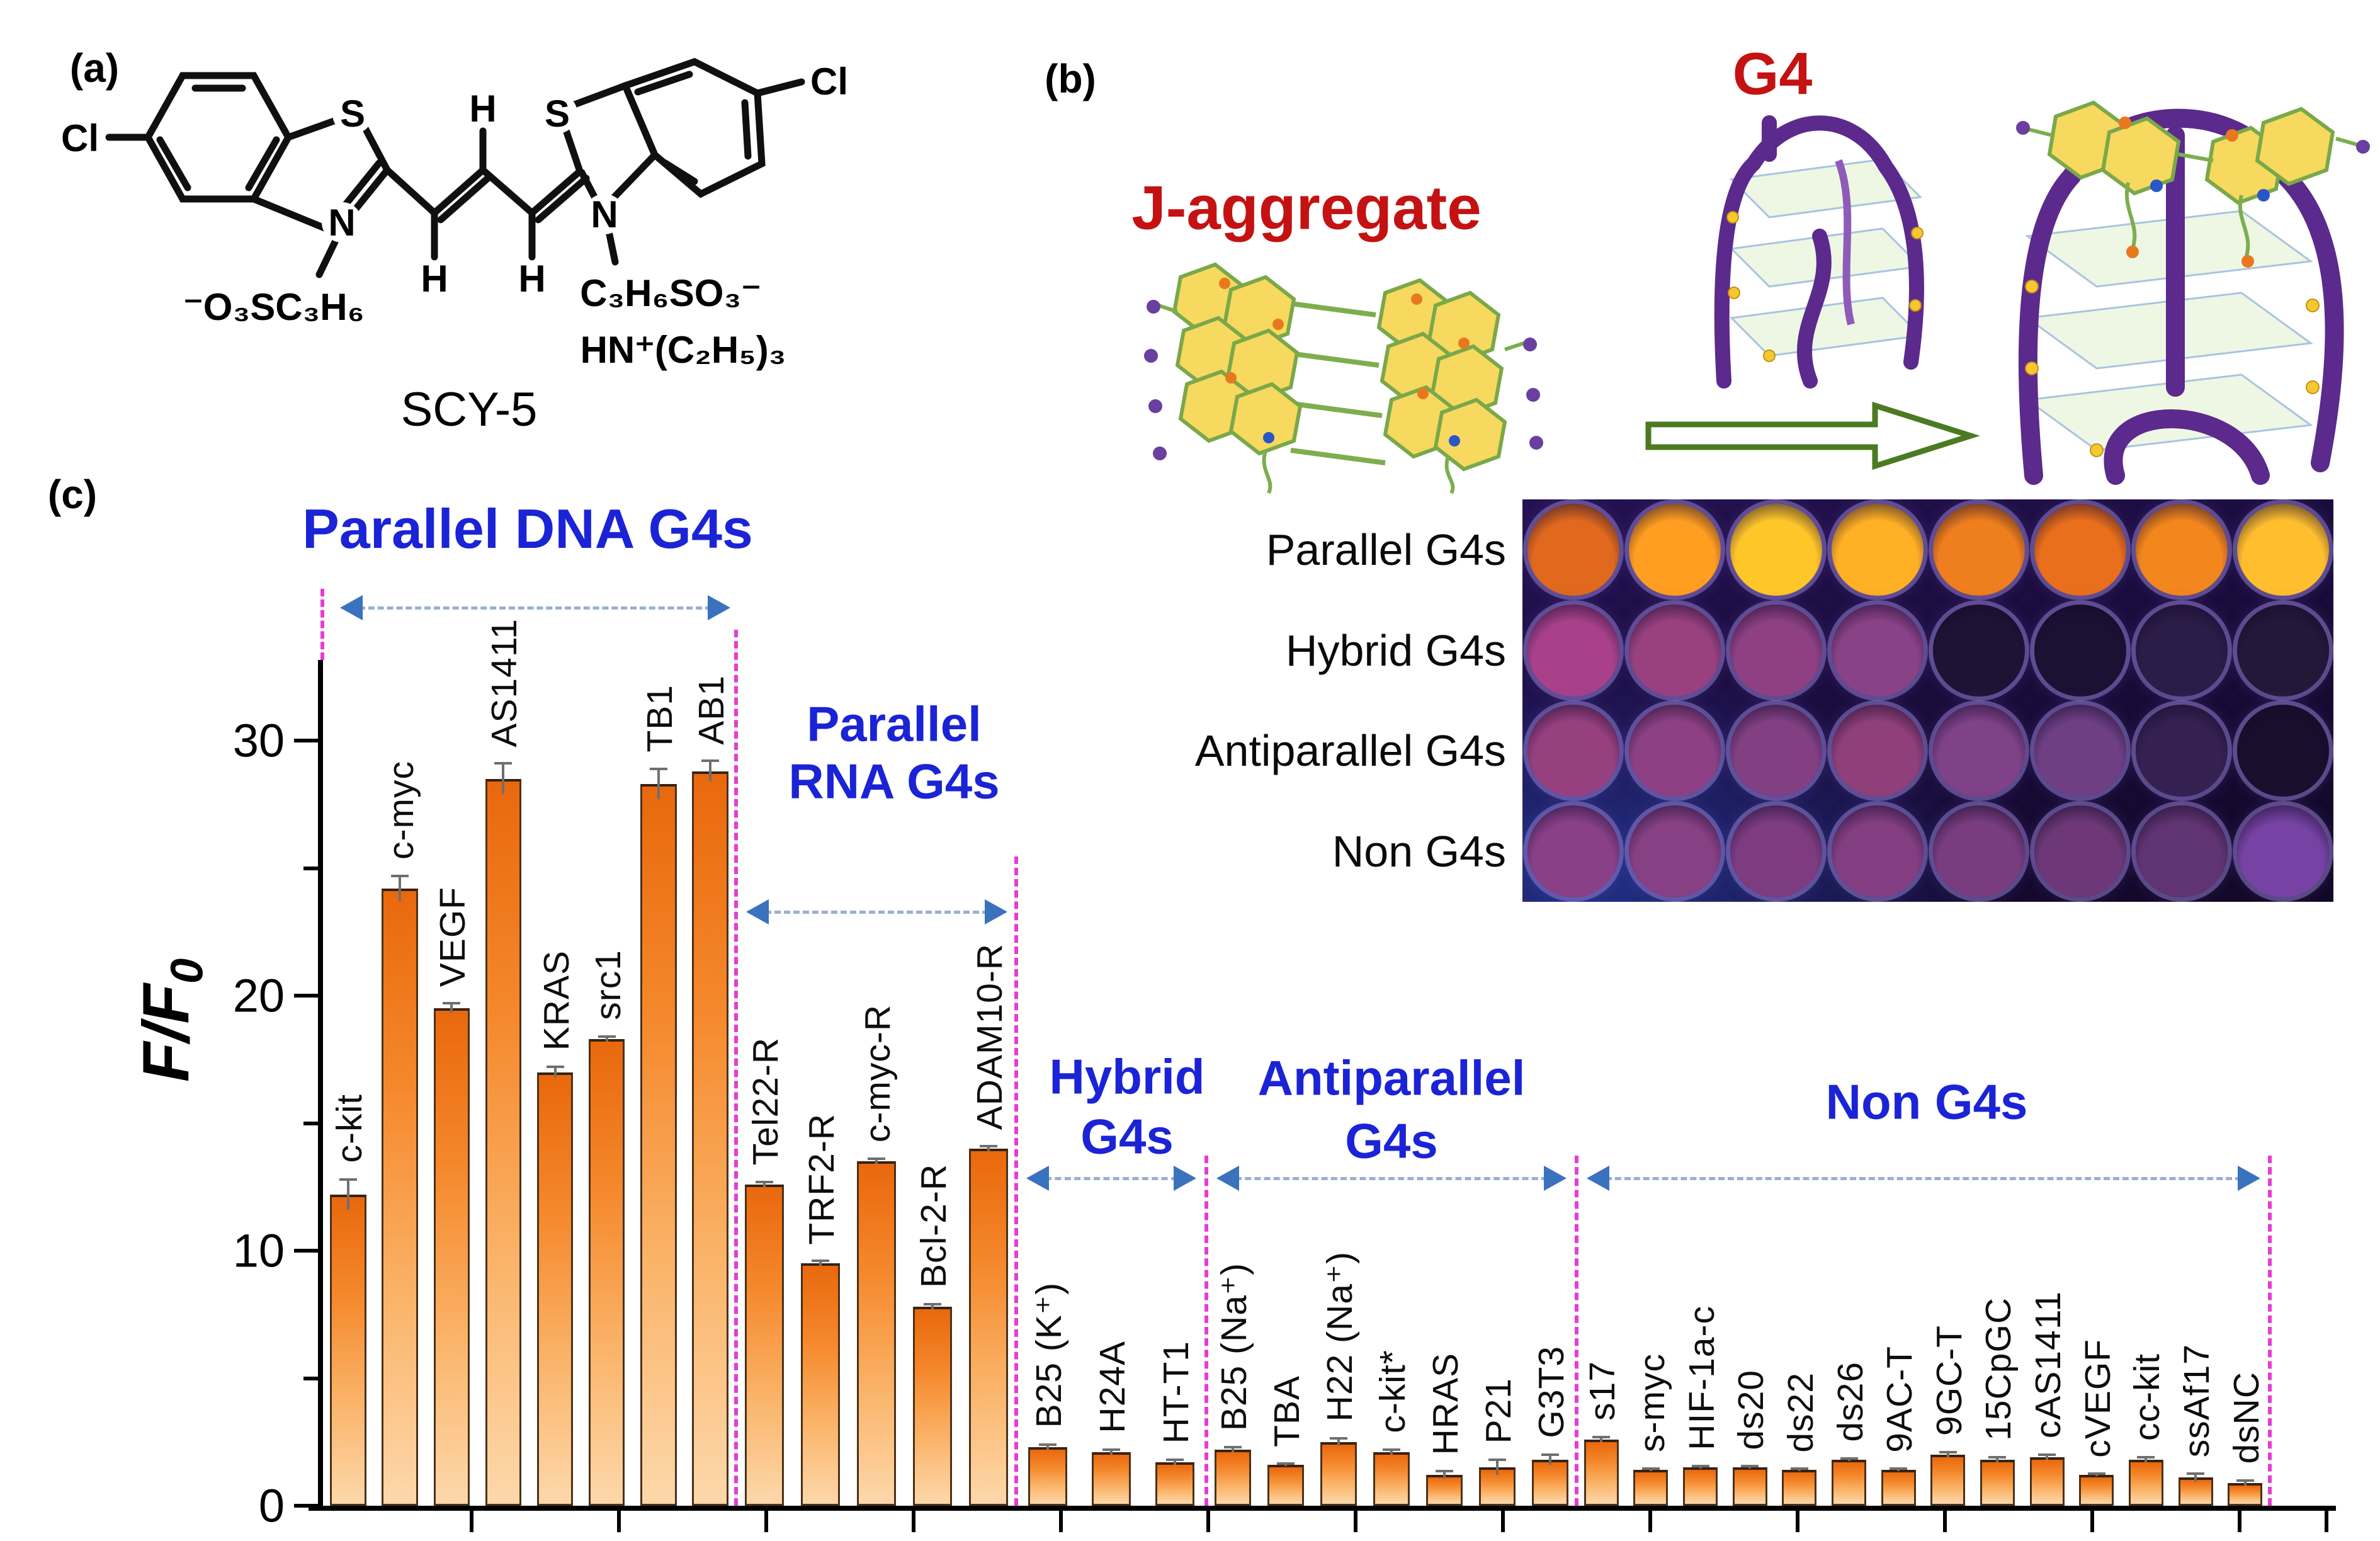  Describe the element at coordinates (1340, 1336) in the screenshot. I see `bar-label: H22 (Na⁺)` at that location.